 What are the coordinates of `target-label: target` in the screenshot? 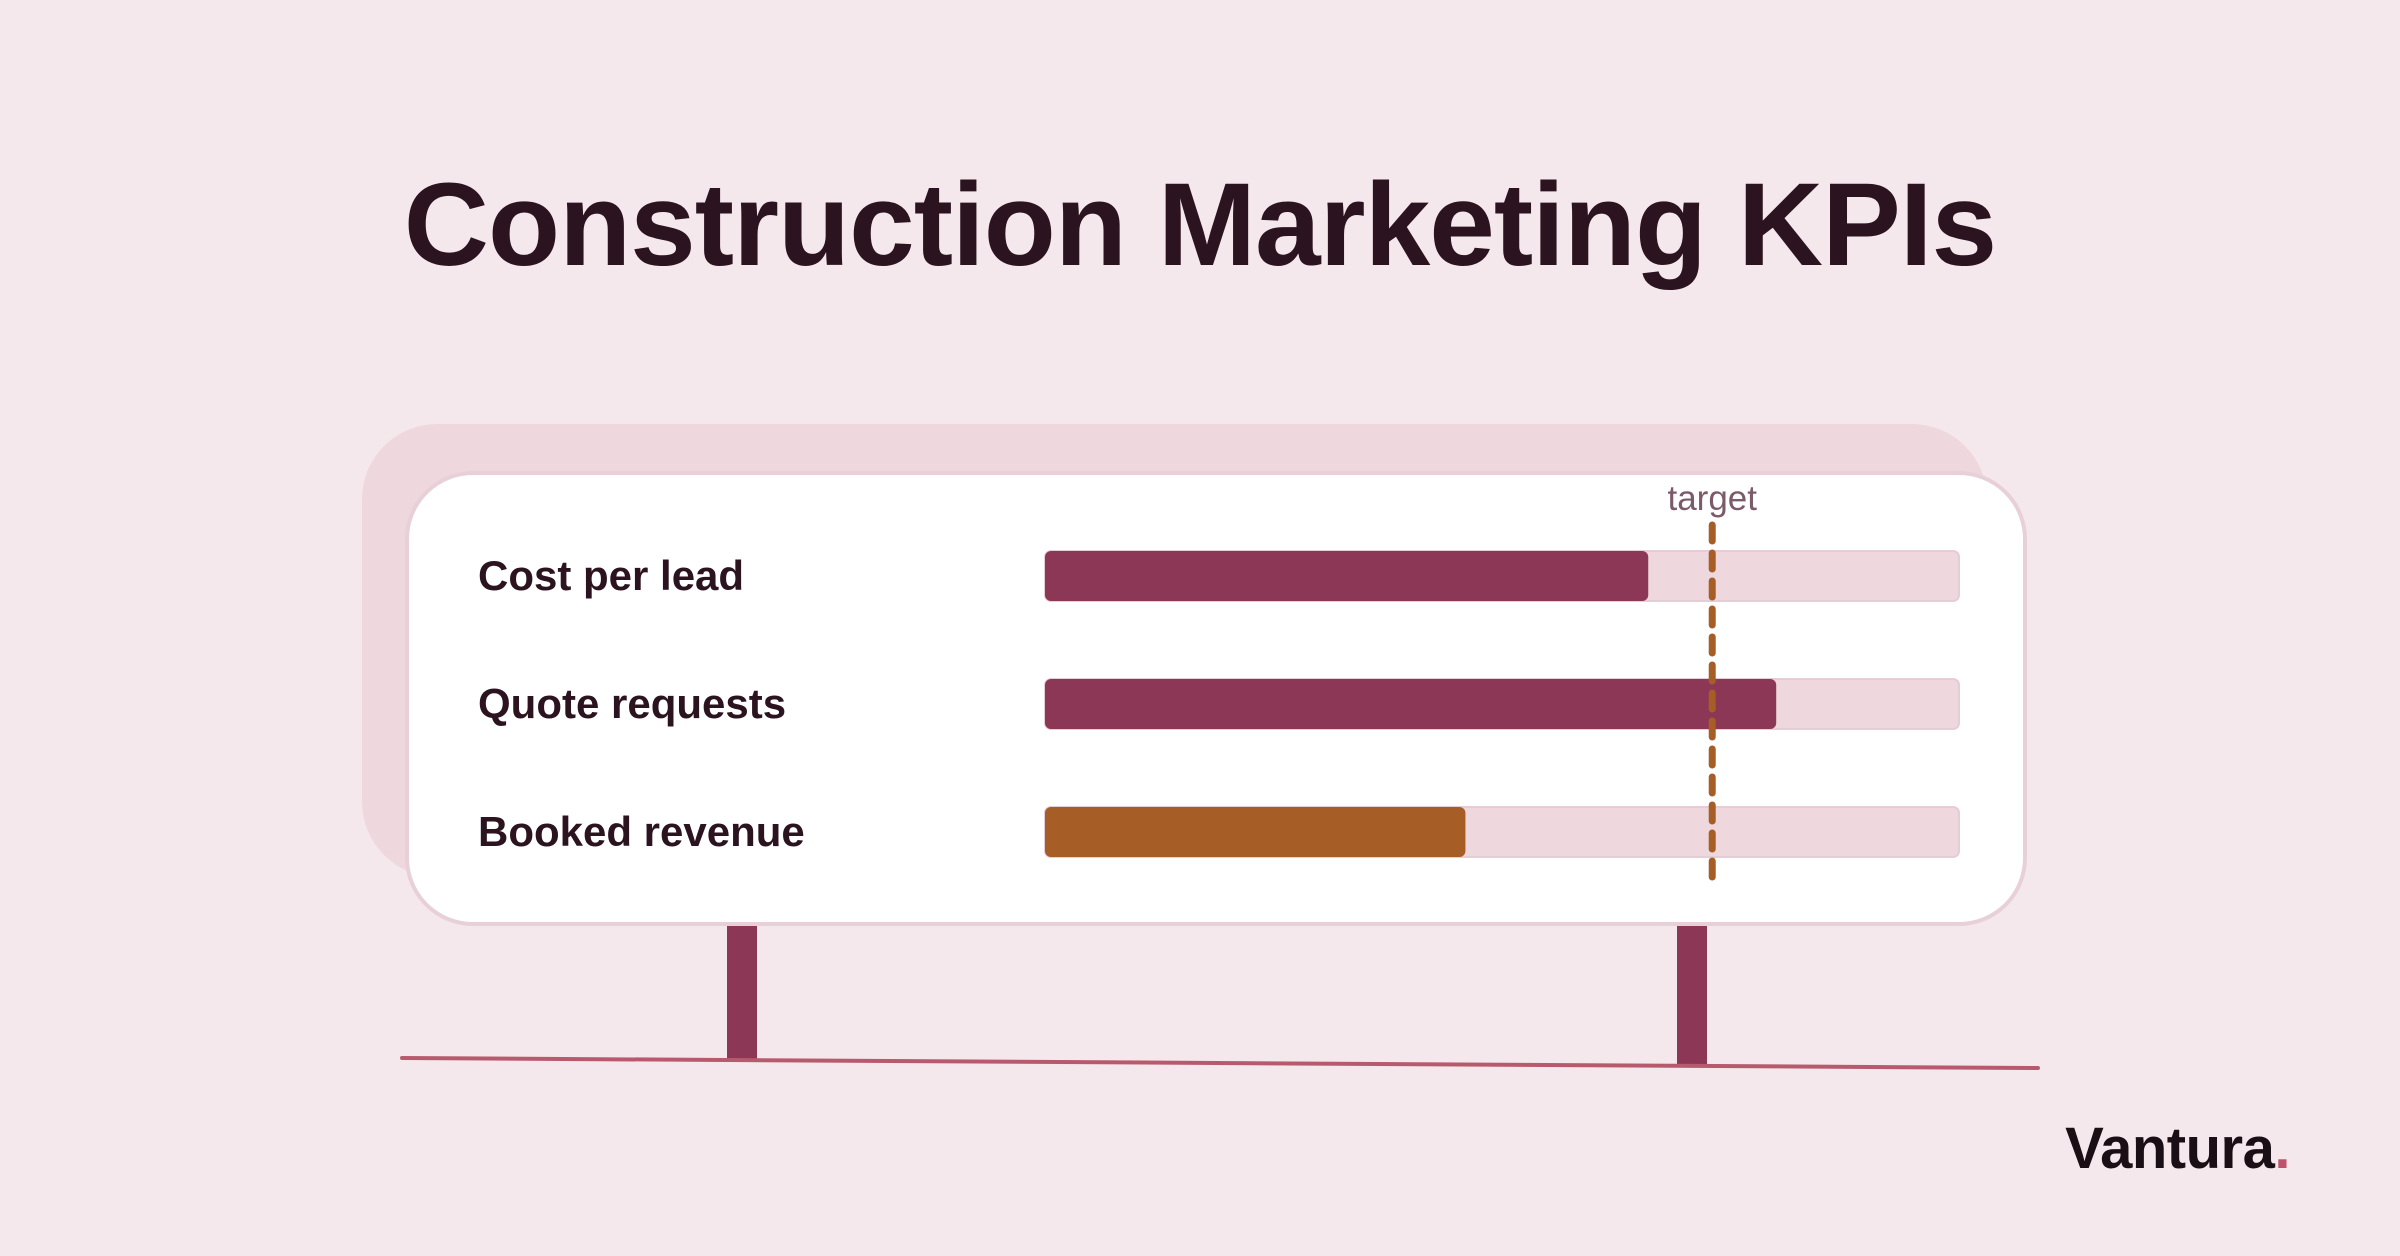 It's located at (1712, 498).